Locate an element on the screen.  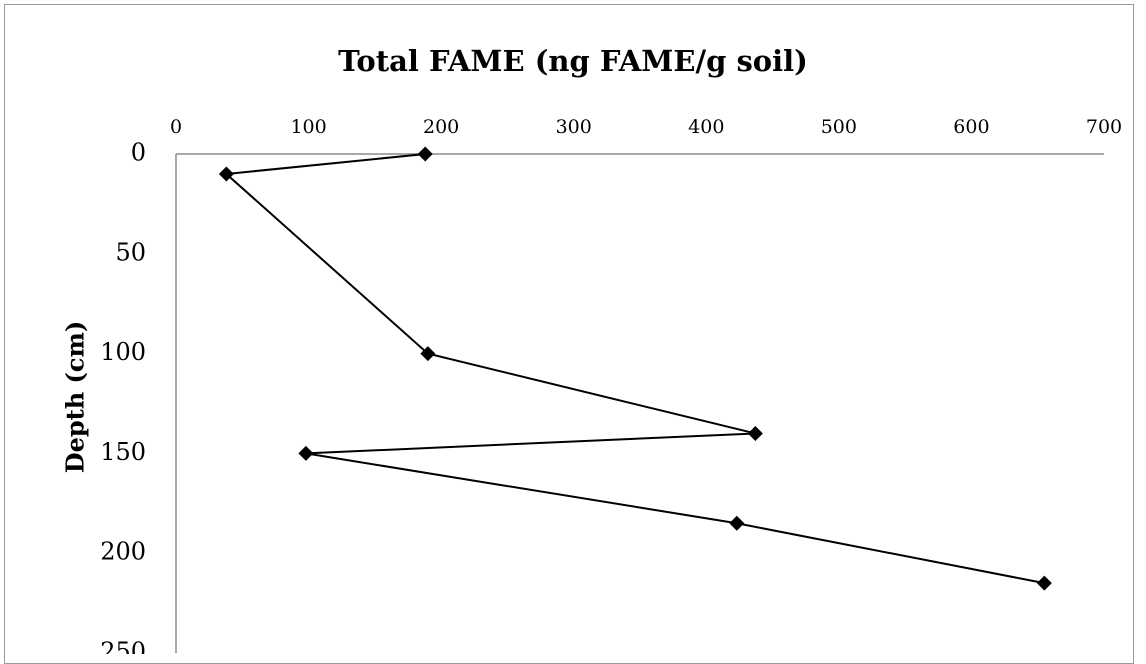
y-tick-label: 150 is located at coordinates (123, 452).